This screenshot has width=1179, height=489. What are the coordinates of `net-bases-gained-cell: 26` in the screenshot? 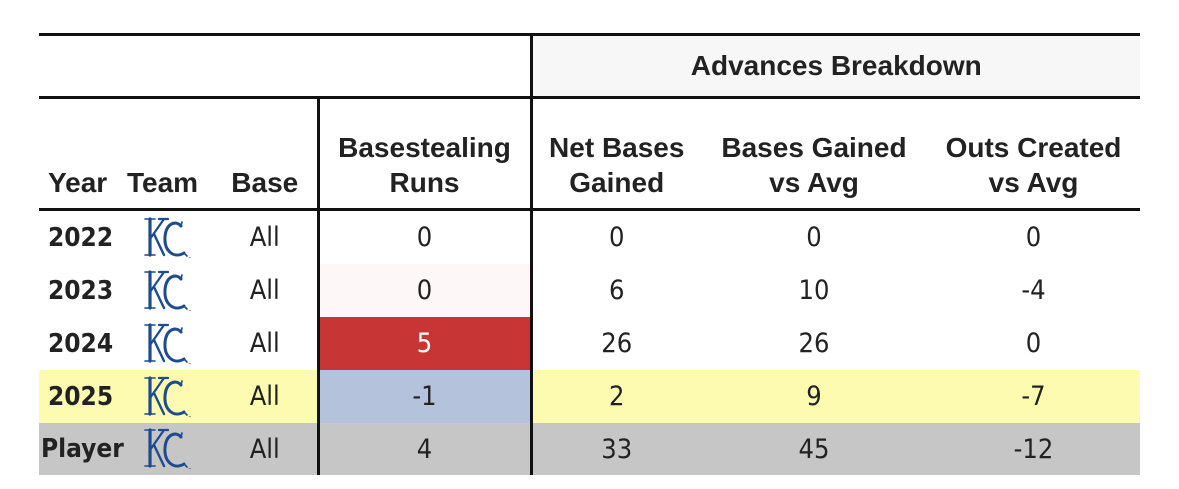 It's located at (616, 343).